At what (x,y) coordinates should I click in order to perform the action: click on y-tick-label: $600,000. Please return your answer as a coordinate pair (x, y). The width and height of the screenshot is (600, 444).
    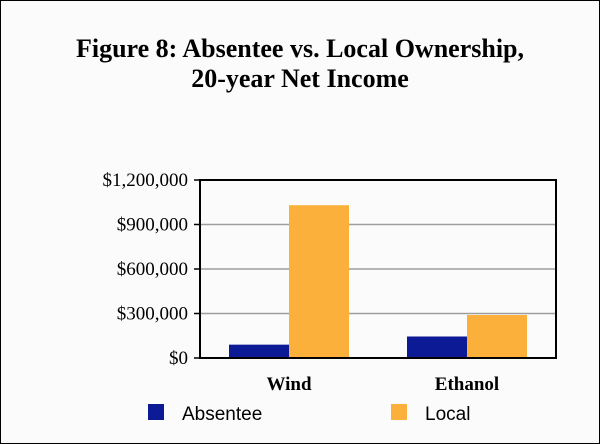
    Looking at the image, I should click on (152, 269).